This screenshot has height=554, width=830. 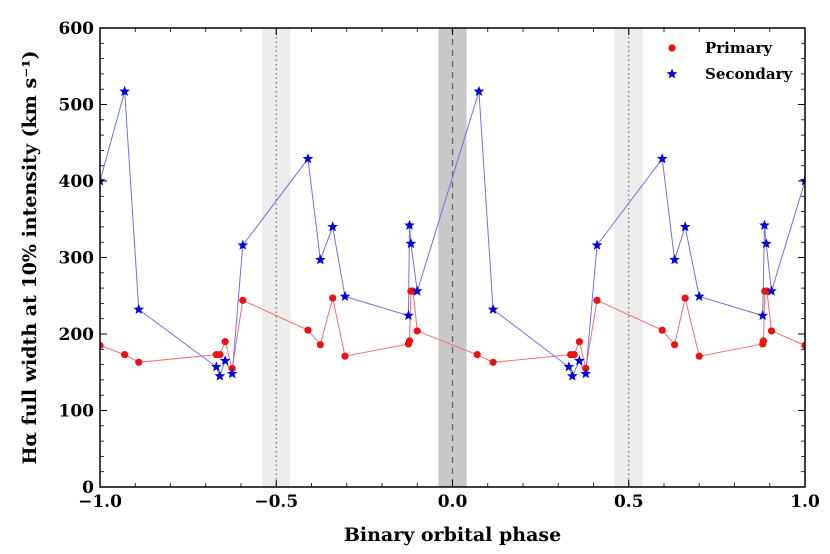 I want to click on primary-line, so click(x=452, y=329).